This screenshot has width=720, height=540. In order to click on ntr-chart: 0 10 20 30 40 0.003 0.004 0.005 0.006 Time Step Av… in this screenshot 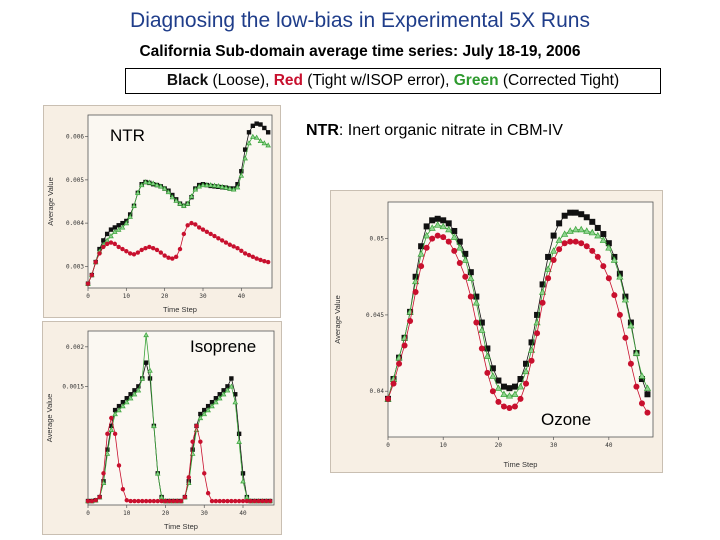, I will do `click(162, 211)`.